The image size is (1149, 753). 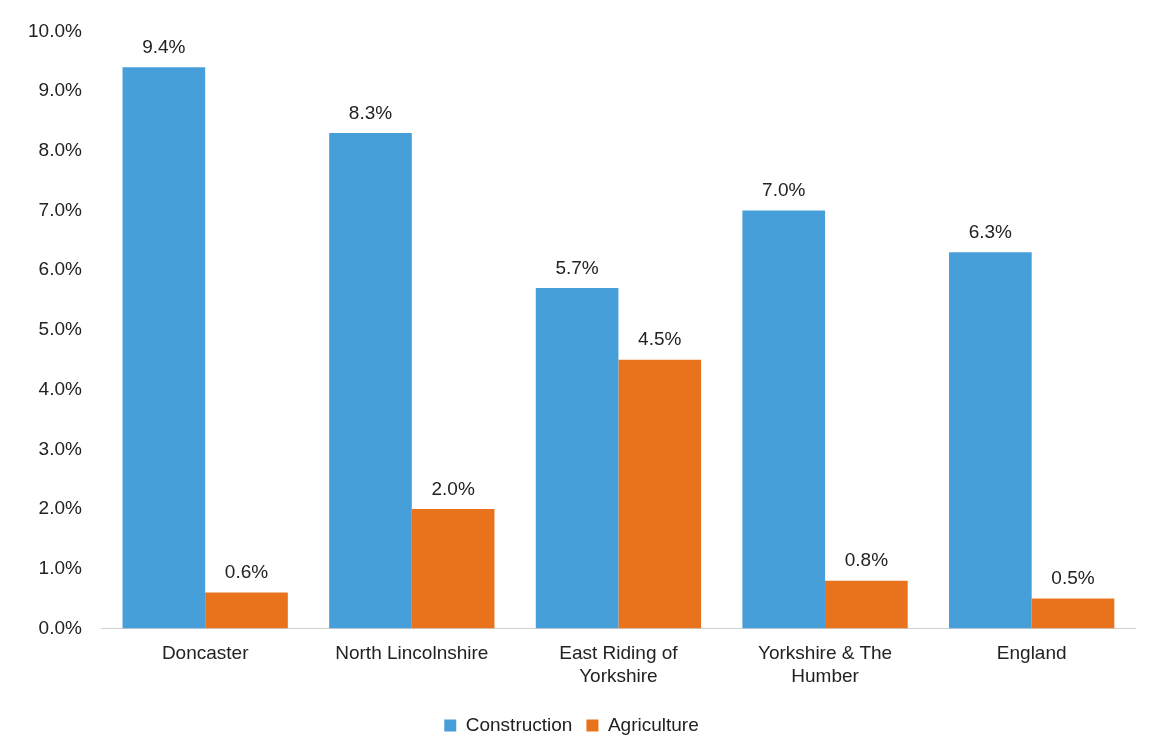 I want to click on x-tick-label: England, so click(x=1031, y=653).